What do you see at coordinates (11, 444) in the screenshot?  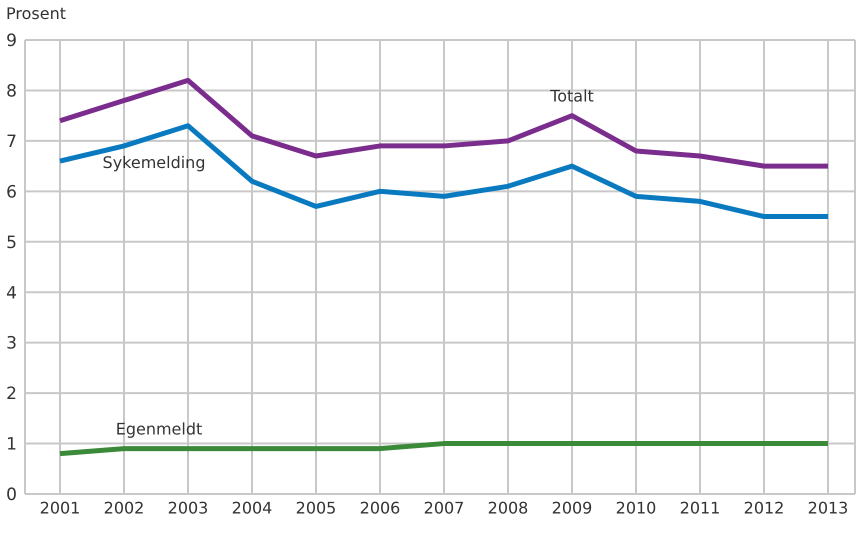 I see `y-tick-label: 1` at bounding box center [11, 444].